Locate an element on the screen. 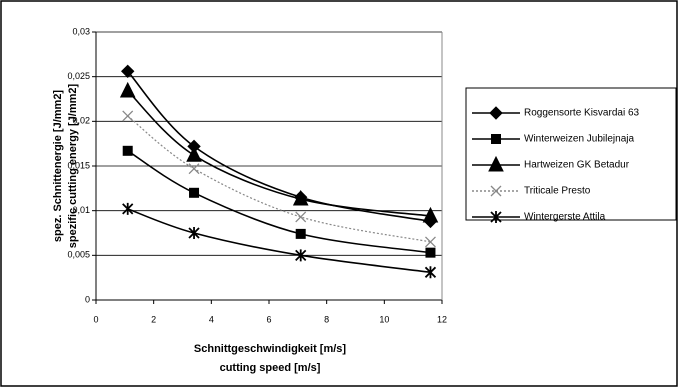 This screenshot has height=388, width=679. legend-label: Triticale Presto is located at coordinates (557, 191).